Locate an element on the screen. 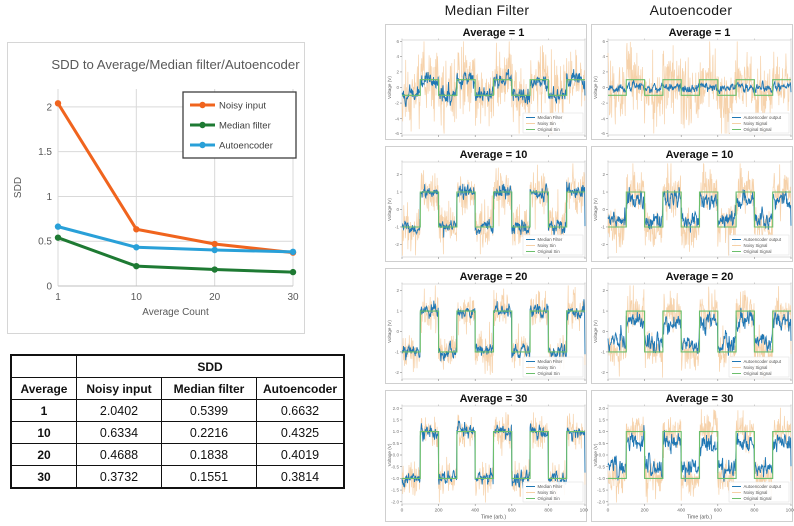 The height and width of the screenshot is (526, 794). table-row: 1 2.0402 0.5399 0.6632 is located at coordinates (177, 410).